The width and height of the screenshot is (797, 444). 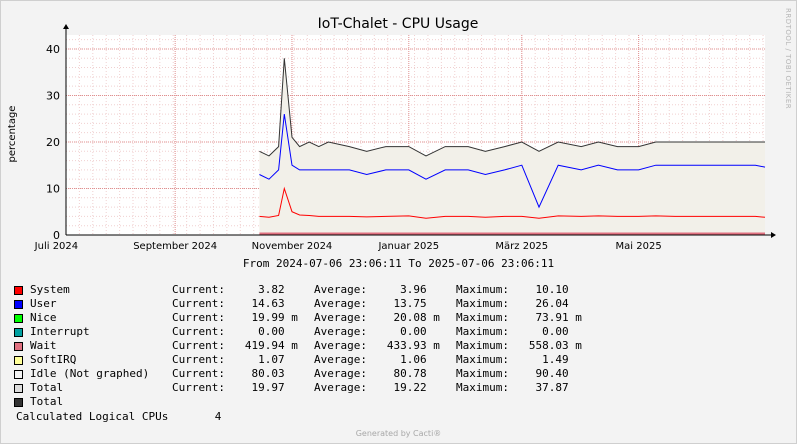 What do you see at coordinates (56, 235) in the screenshot?
I see `y-tick-label: 0` at bounding box center [56, 235].